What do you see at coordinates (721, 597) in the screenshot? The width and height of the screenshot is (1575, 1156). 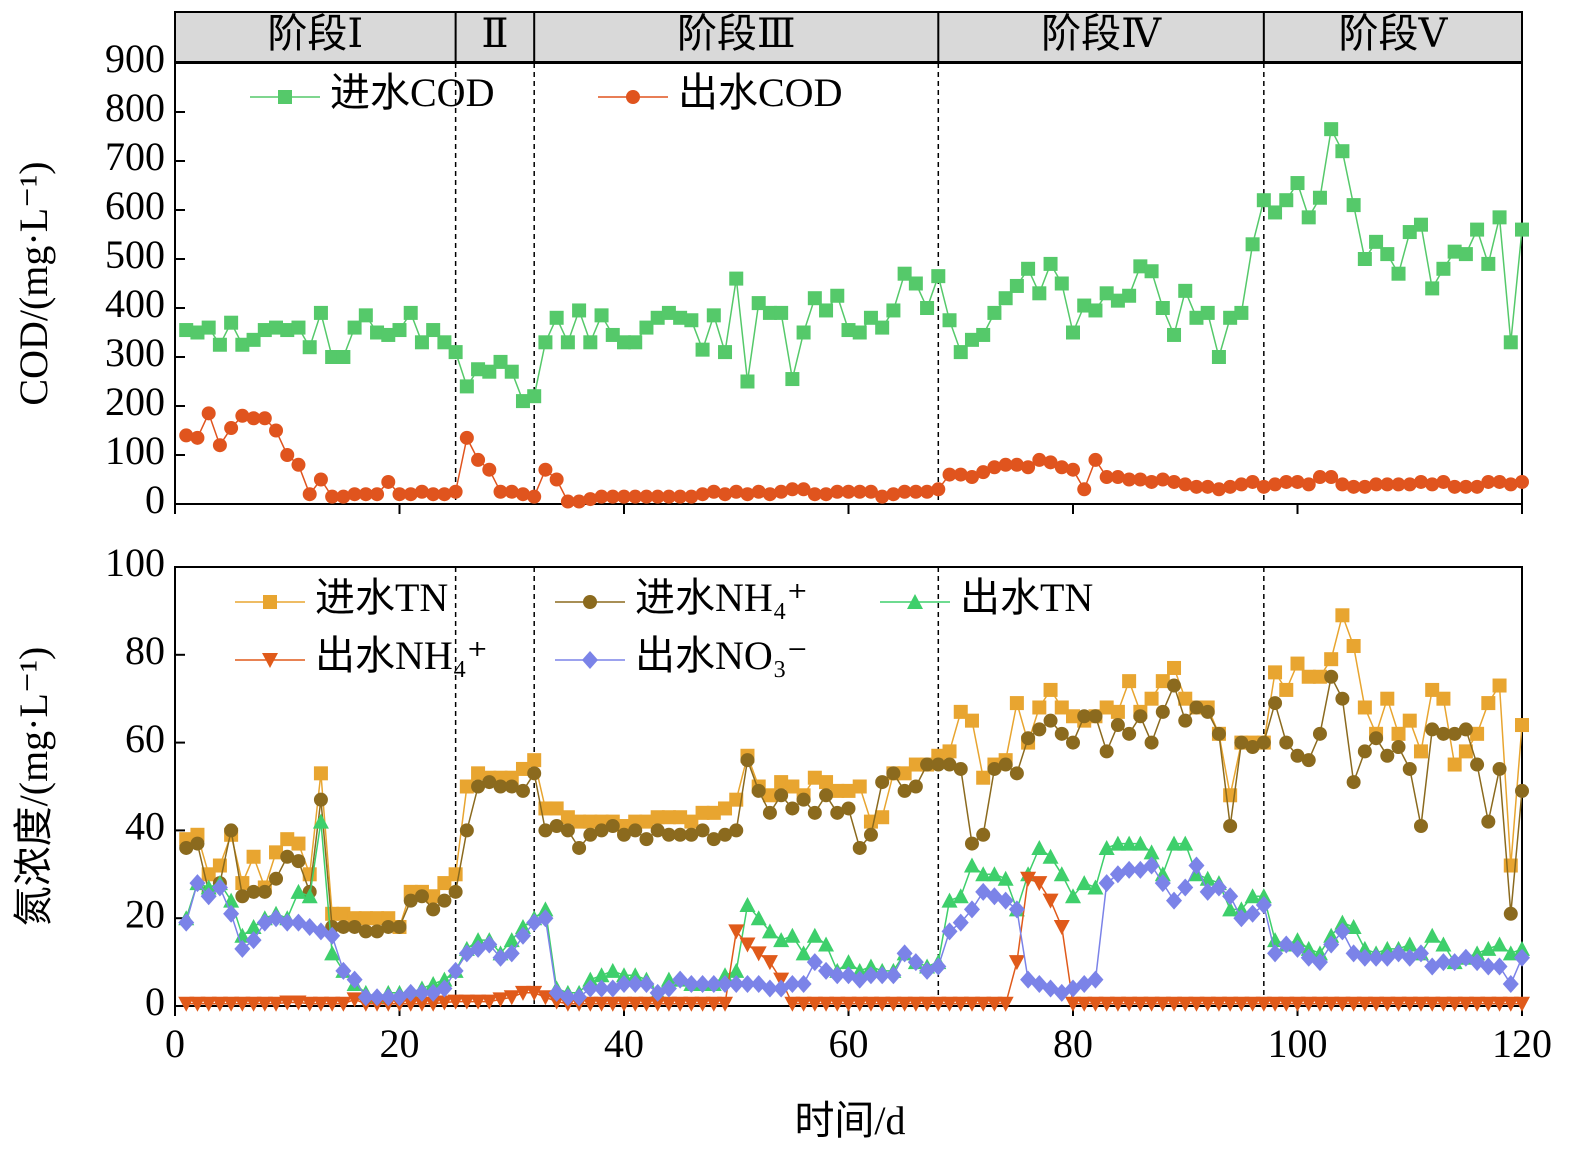 I see `legend-label: 进水NH₄⁺` at bounding box center [721, 597].